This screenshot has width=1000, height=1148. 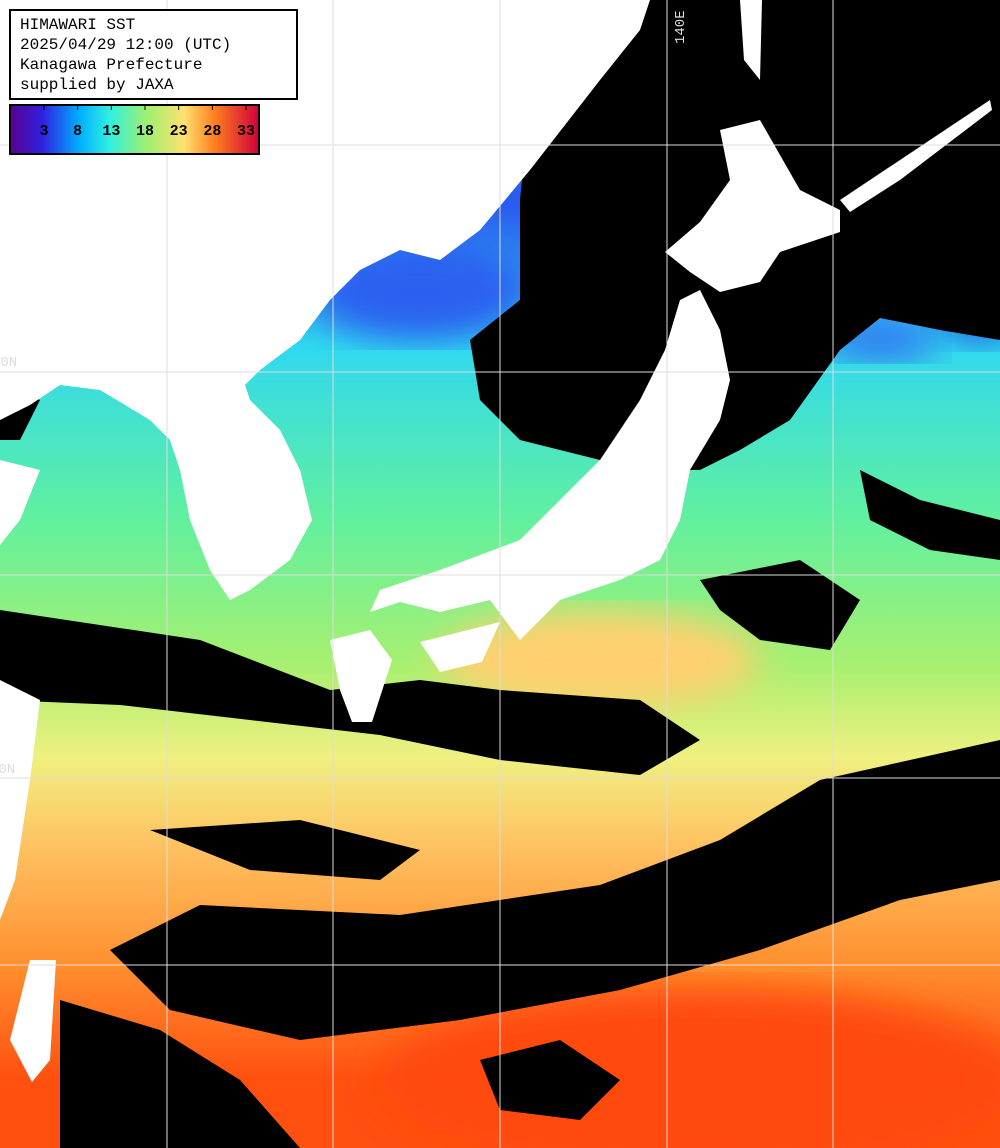 What do you see at coordinates (111, 65) in the screenshot?
I see `header-line: Kanagawa Prefecture` at bounding box center [111, 65].